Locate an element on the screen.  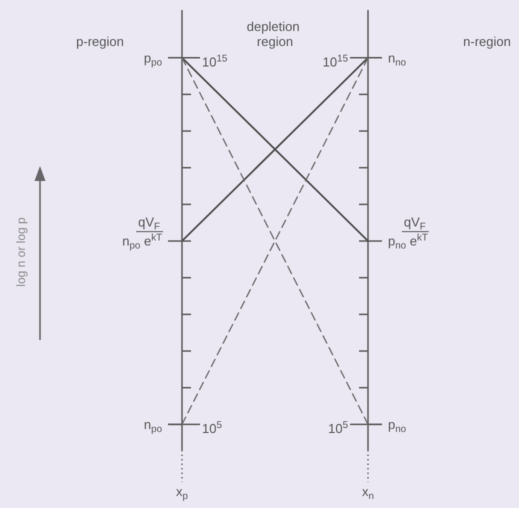
annotation: n$_{no}$ is located at coordinates (397, 59).